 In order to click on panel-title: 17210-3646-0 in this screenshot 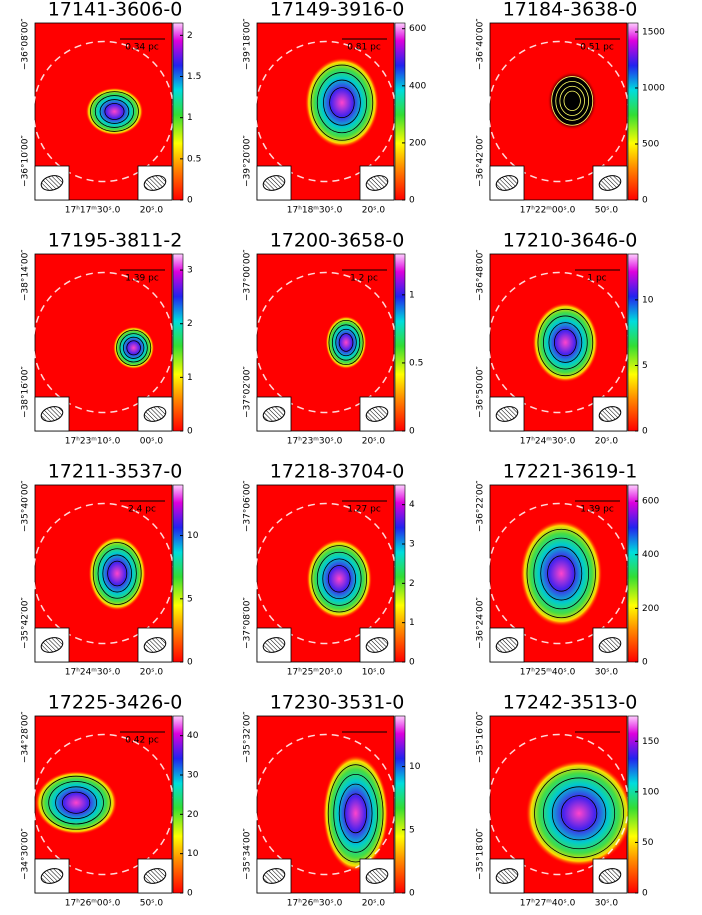, I will do `click(570, 241)`.